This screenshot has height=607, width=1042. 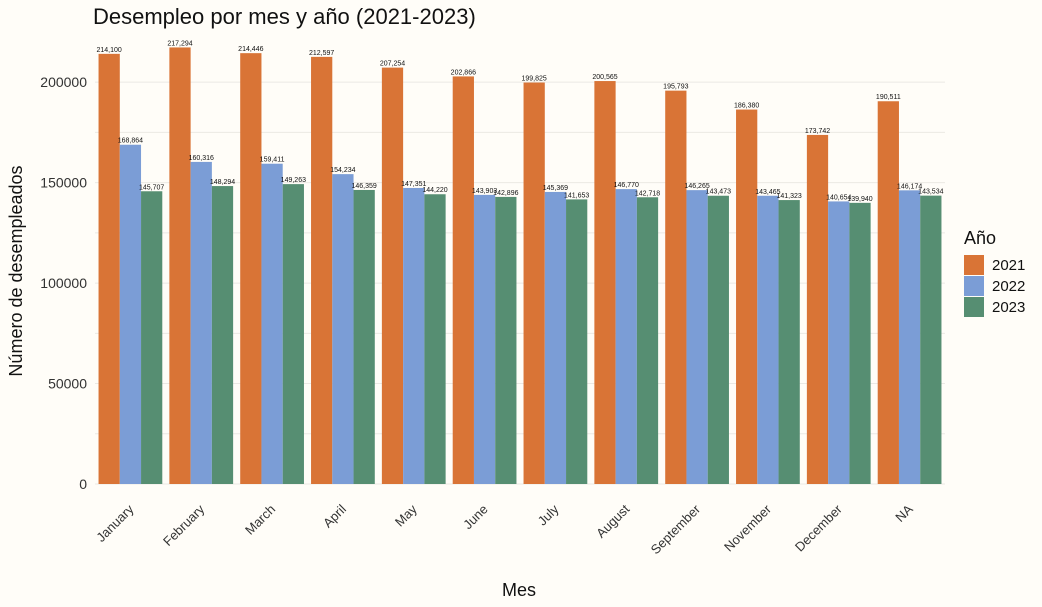 I want to click on legend-swatch-2021, so click(x=974, y=265).